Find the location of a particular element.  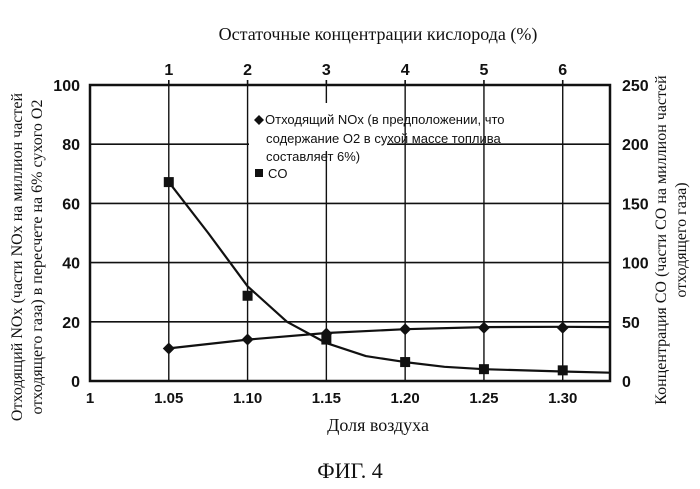

legend-co-label: CO is located at coordinates (278, 173).